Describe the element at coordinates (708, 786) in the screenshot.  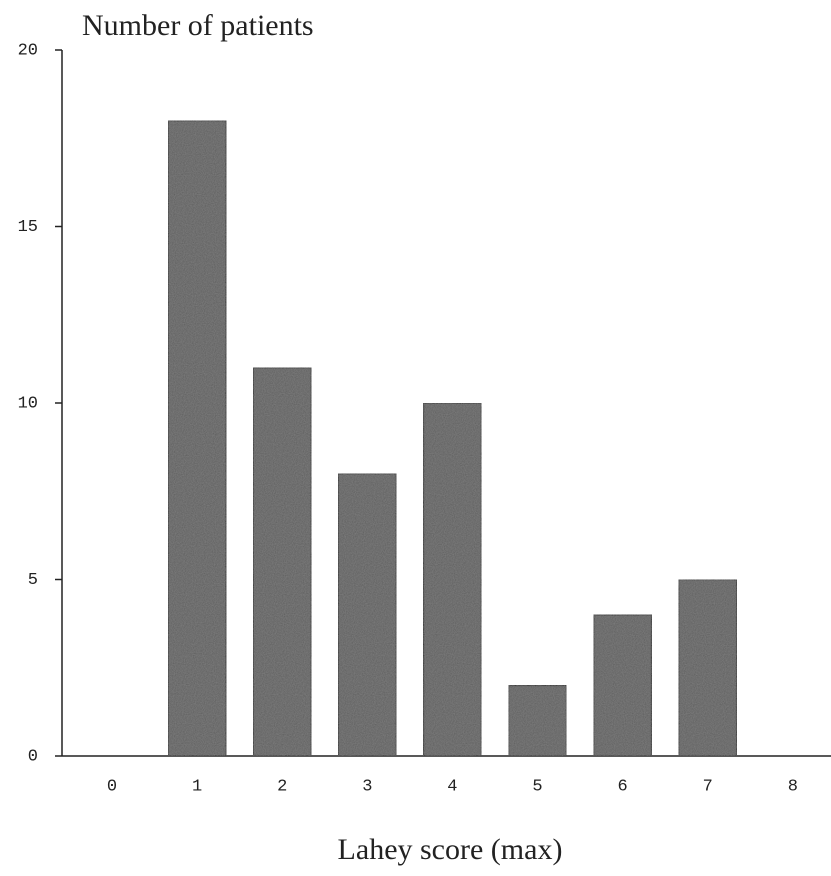
I see `x-tick-label: 7` at that location.